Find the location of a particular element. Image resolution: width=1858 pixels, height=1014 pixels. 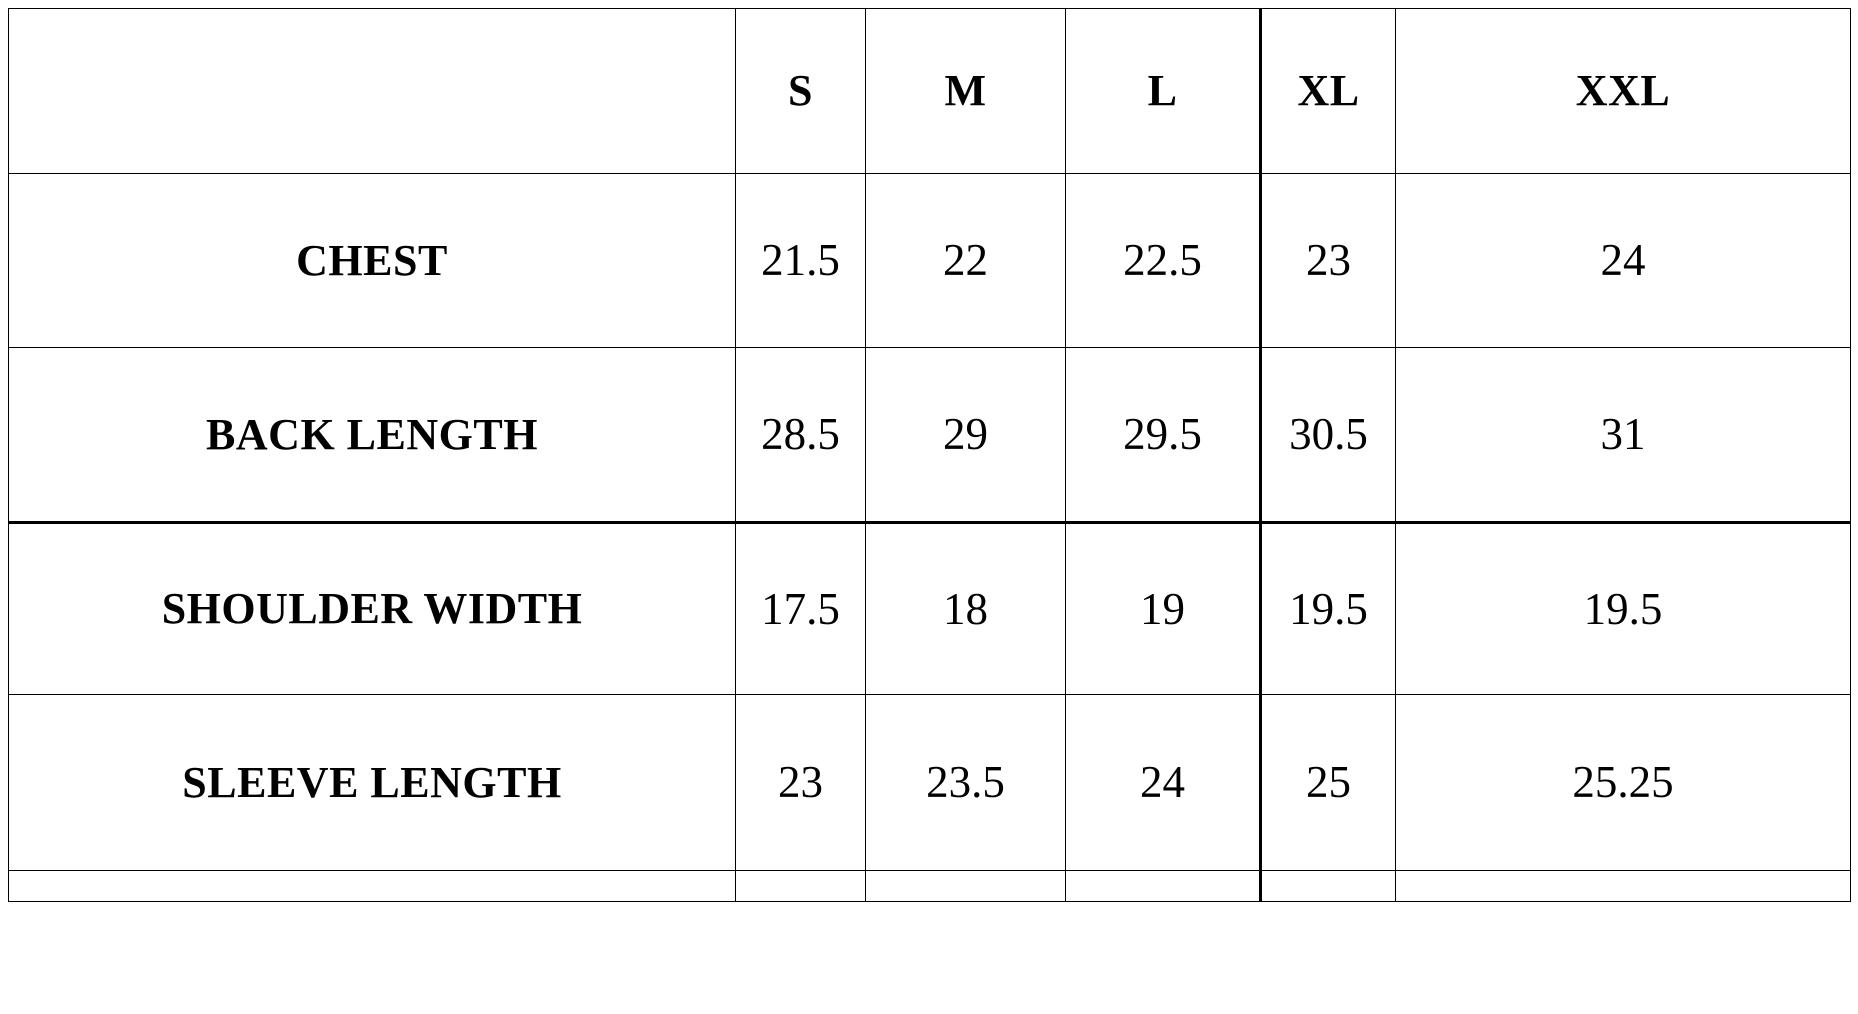

column-header-m-label: M is located at coordinates (965, 90).